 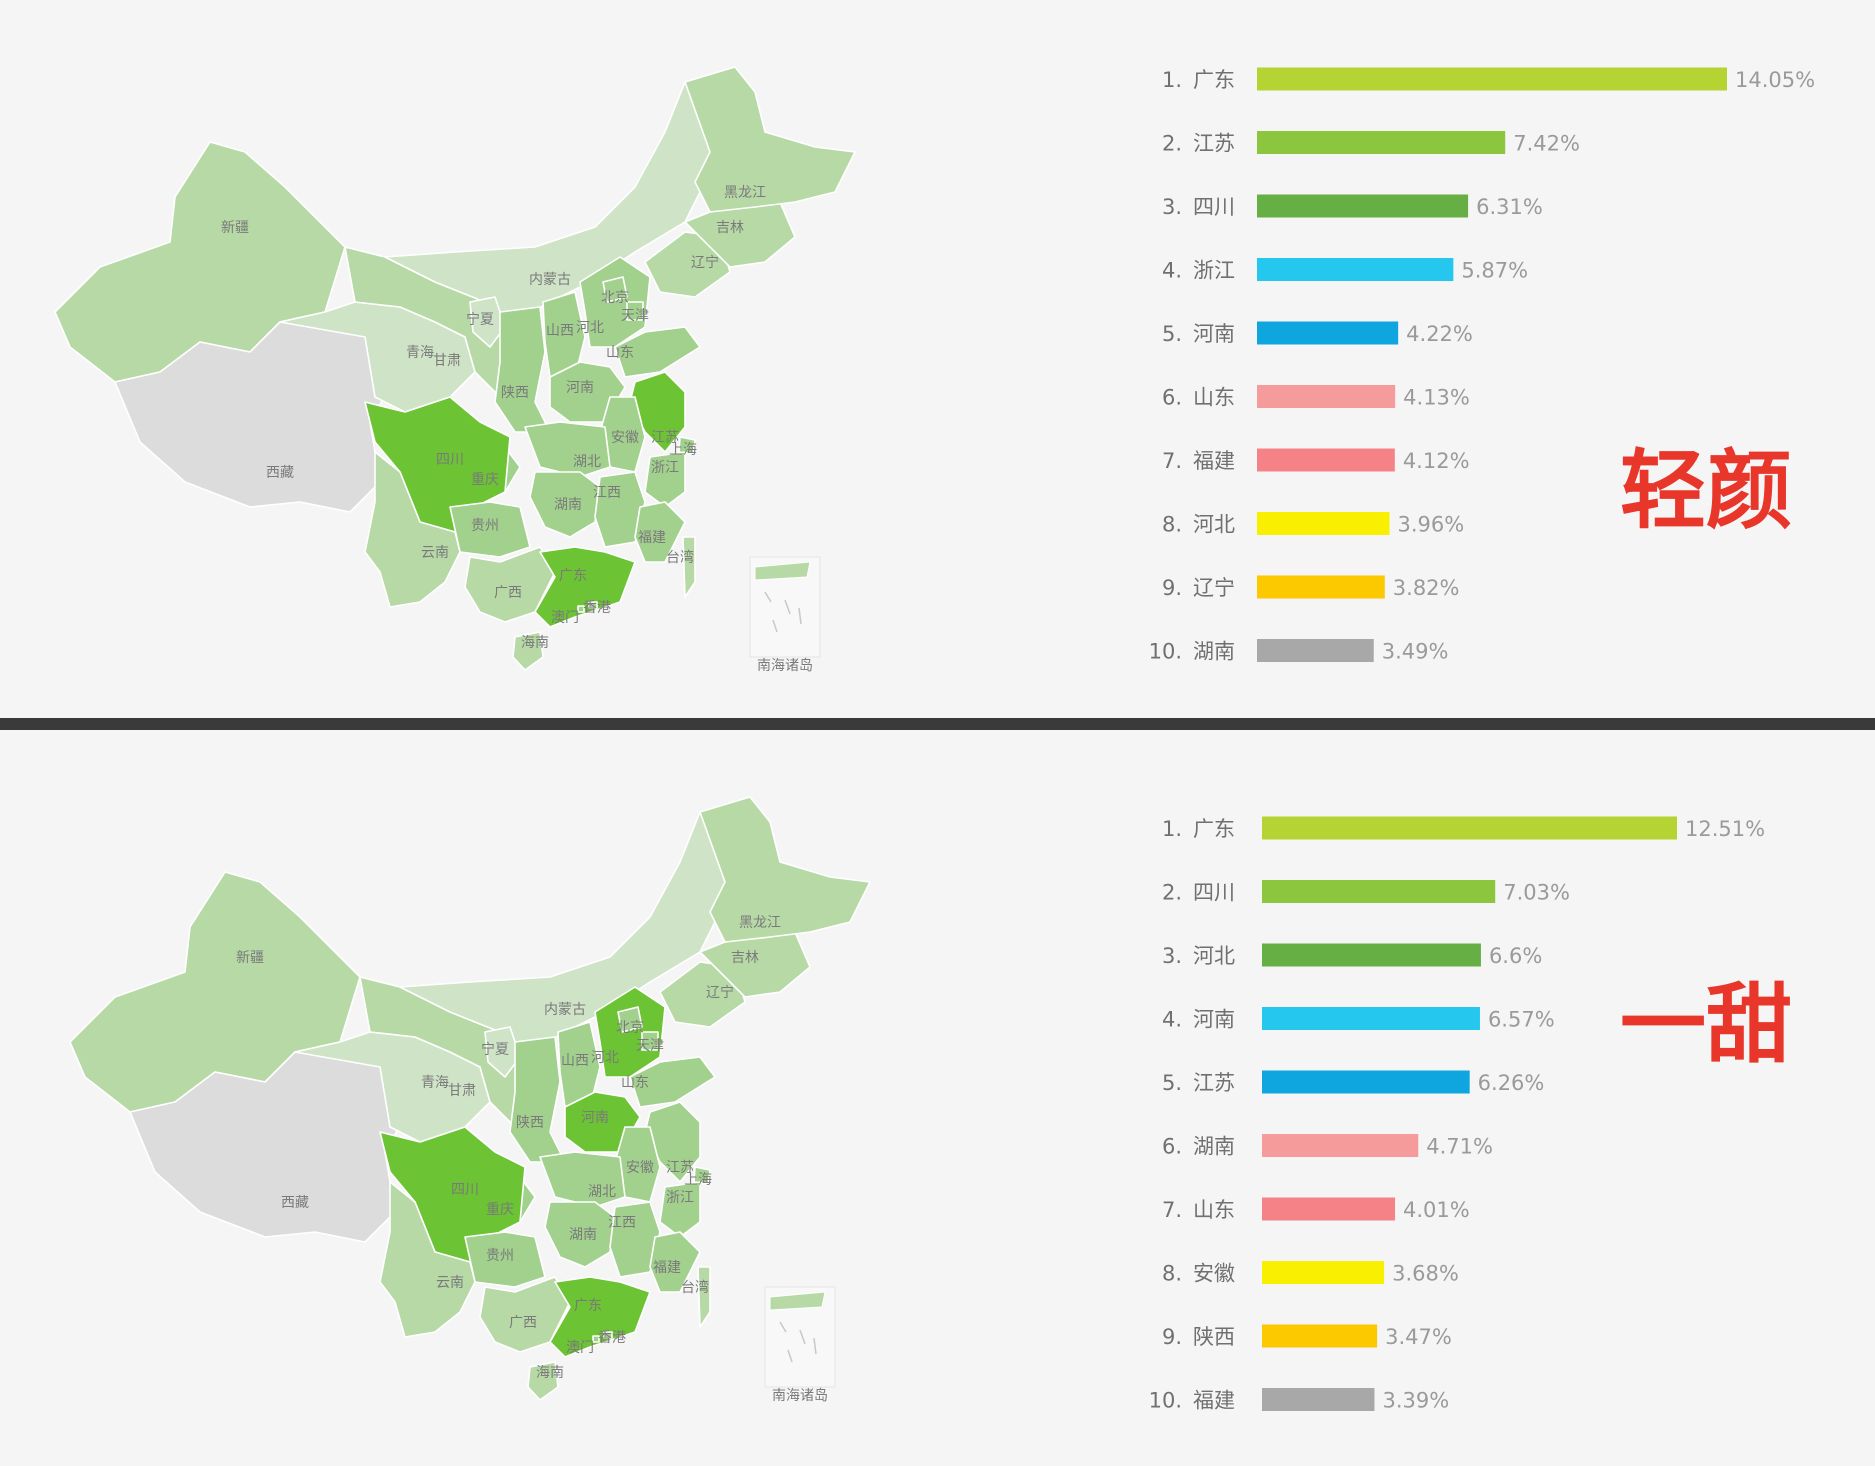 I want to click on qingyan-rank-label: 8., so click(x=1172, y=525).